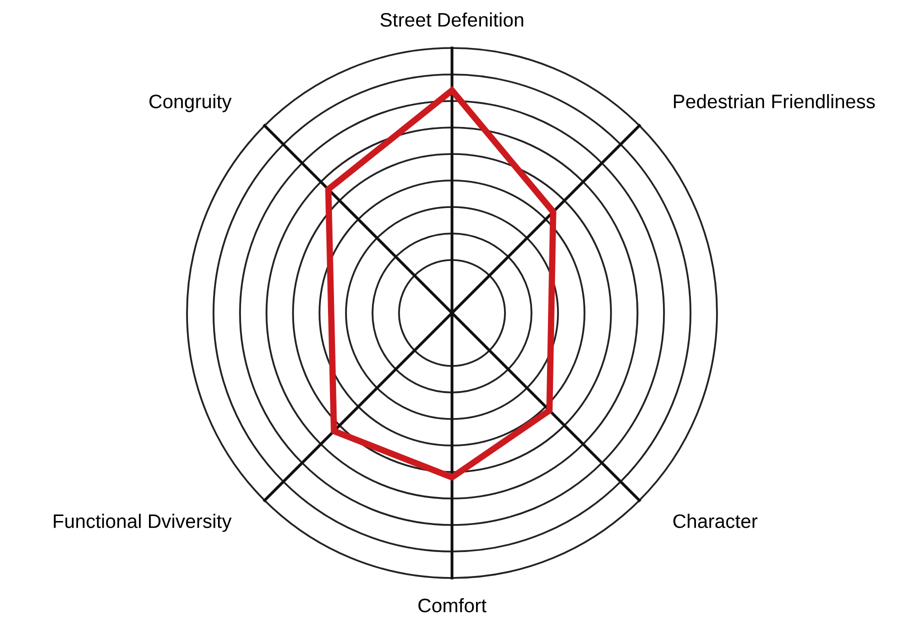  Describe the element at coordinates (715, 521) in the screenshot. I see `spoke-label: Character` at that location.